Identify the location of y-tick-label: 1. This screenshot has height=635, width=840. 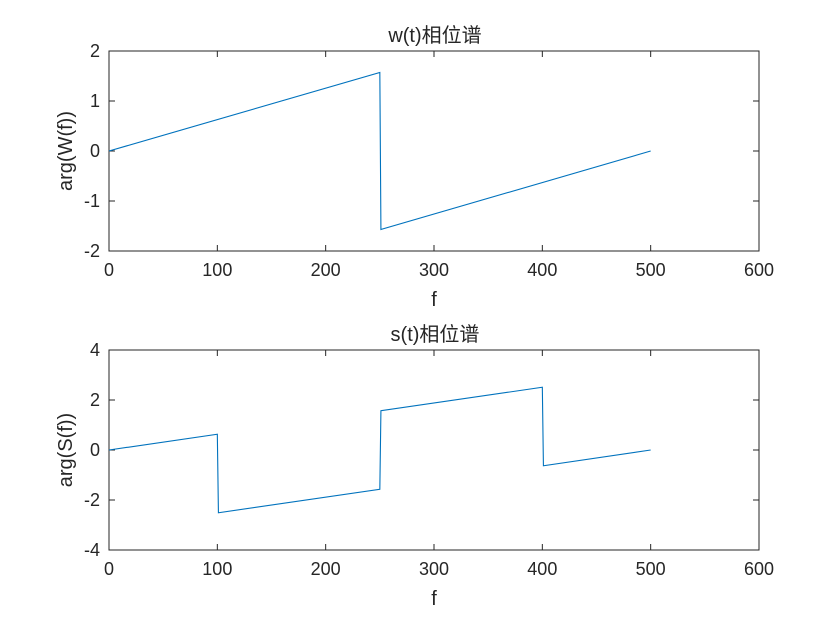
(95, 101).